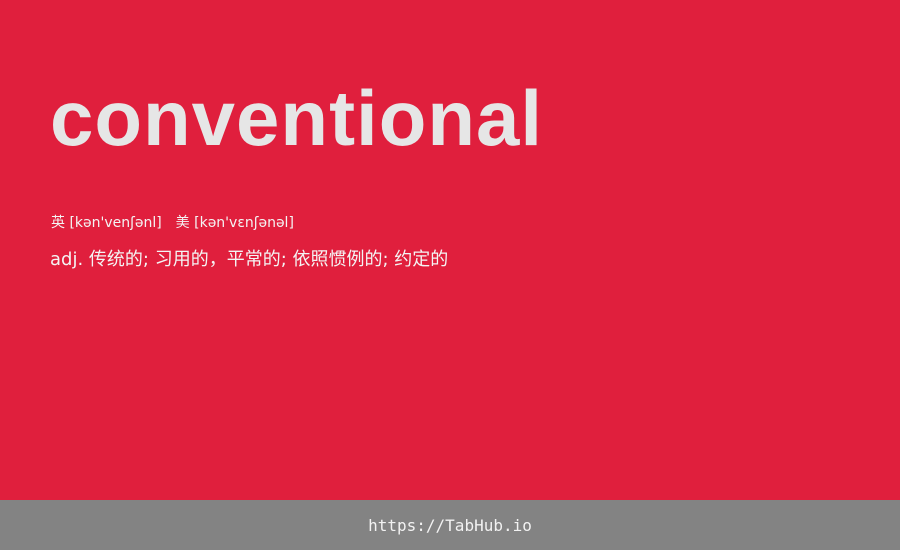  I want to click on us-pronunciation: [kən'vɛnʃənəl], so click(244, 223).